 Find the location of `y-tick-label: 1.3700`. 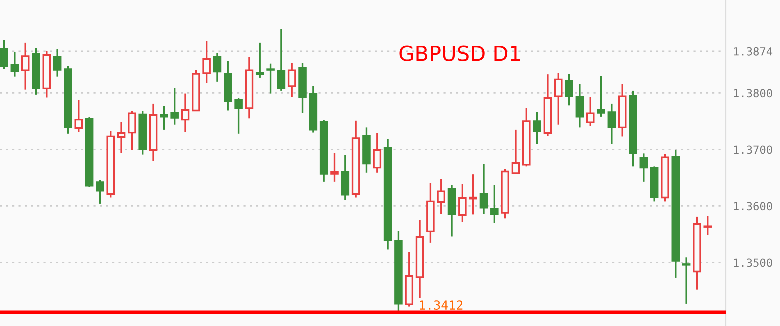

y-tick-label: 1.3700 is located at coordinates (753, 150).